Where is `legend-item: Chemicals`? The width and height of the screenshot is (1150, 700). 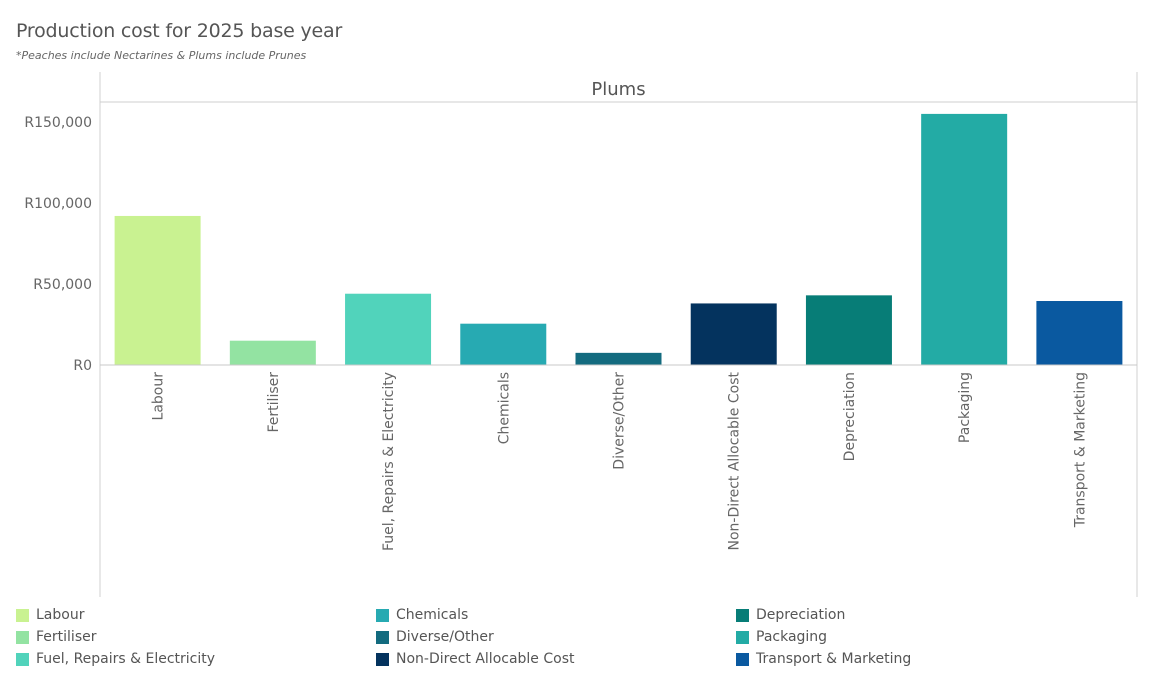
legend-item: Chemicals is located at coordinates (422, 615).